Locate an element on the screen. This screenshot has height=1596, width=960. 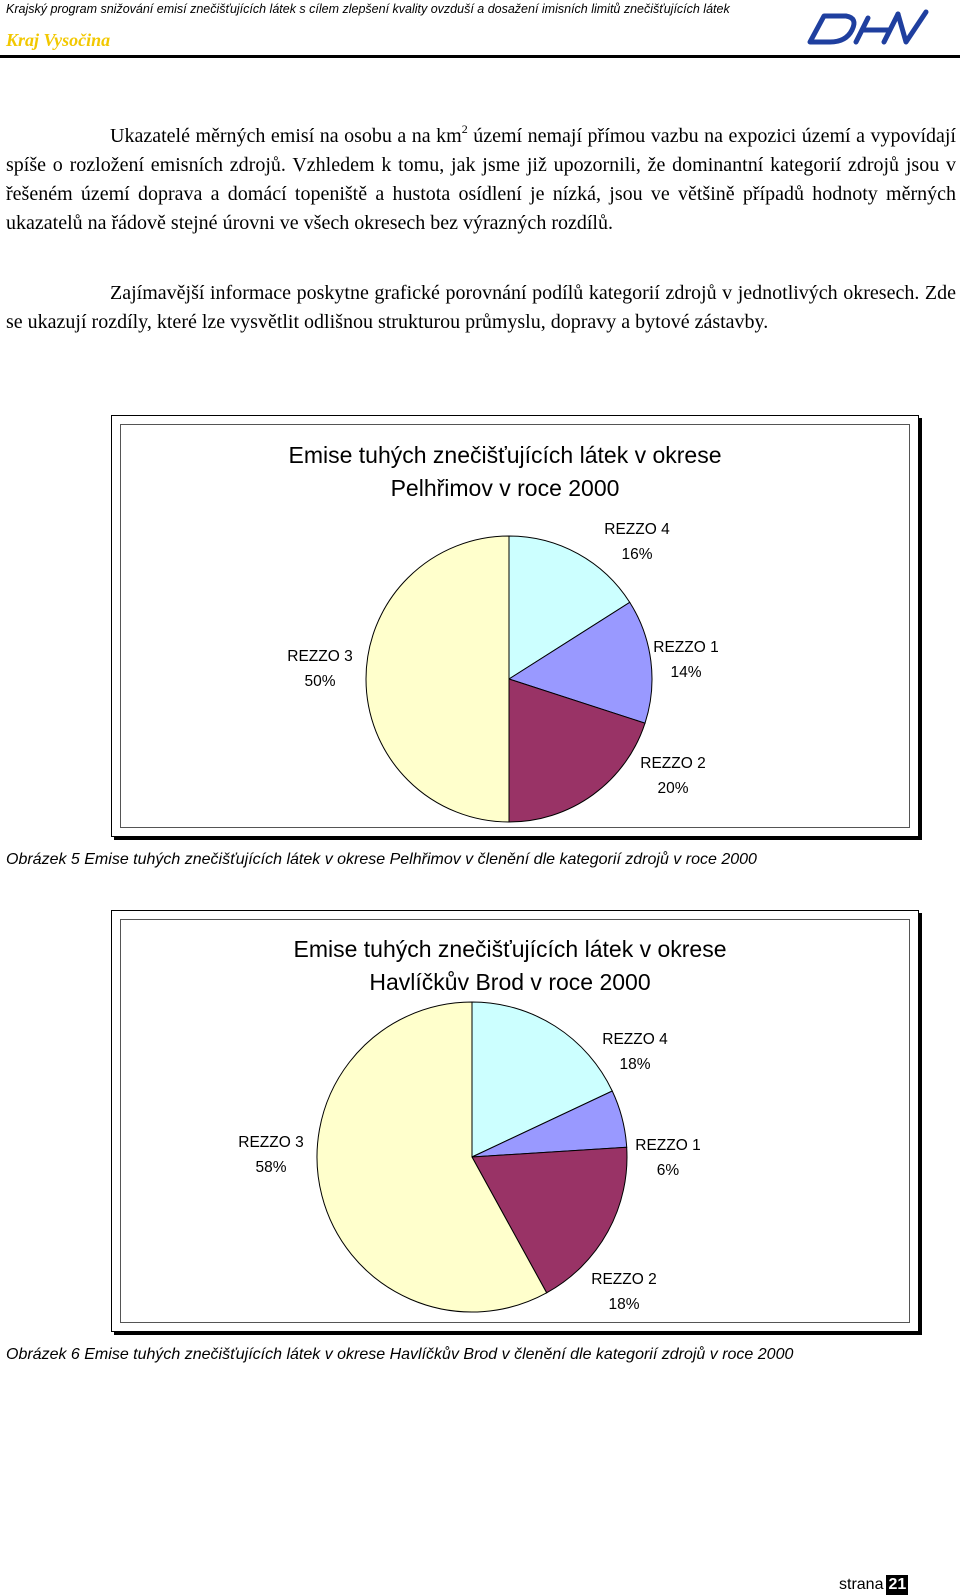
dhv-logo-icon: DHV is located at coordinates (868, 27).